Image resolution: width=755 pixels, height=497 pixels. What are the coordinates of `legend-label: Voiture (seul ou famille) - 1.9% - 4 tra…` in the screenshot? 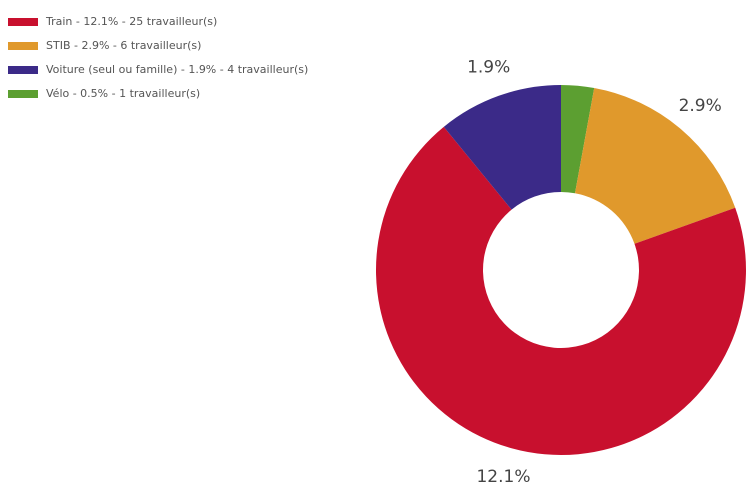 It's located at (177, 69).